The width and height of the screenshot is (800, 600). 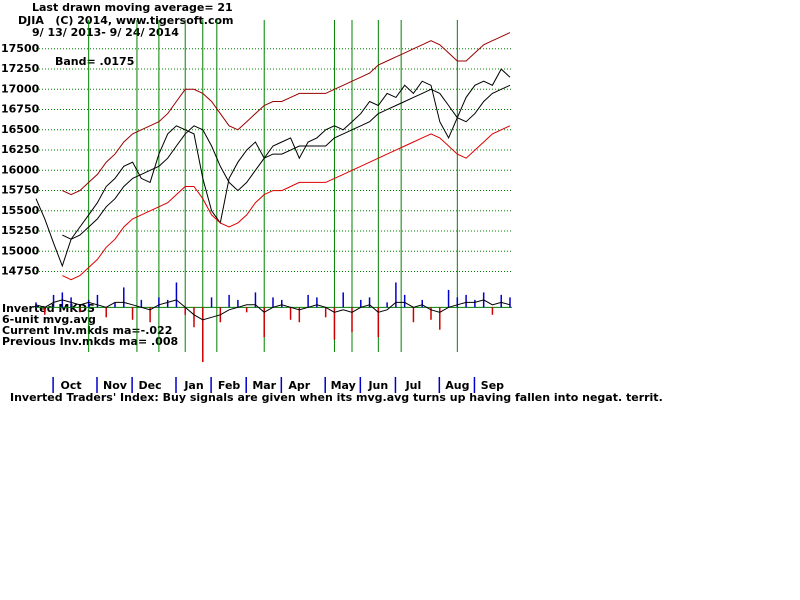 What do you see at coordinates (20, 88) in the screenshot?
I see `y-tick-label: 17000` at bounding box center [20, 88].